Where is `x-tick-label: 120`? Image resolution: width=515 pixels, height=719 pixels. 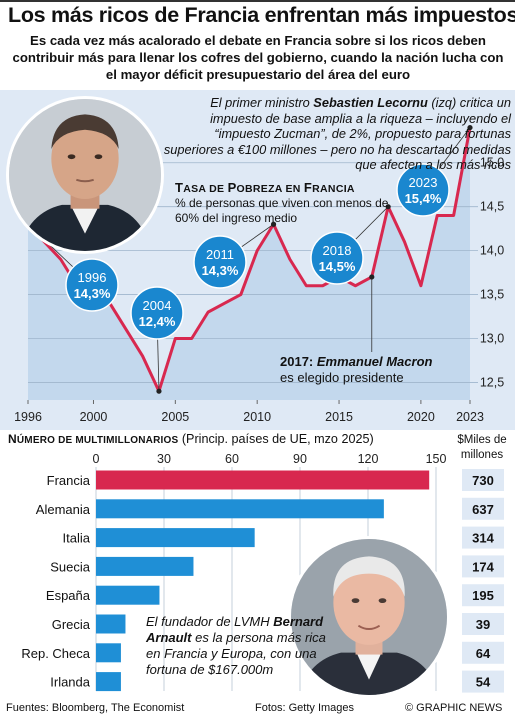
x-tick-label: 120 is located at coordinates (368, 459).